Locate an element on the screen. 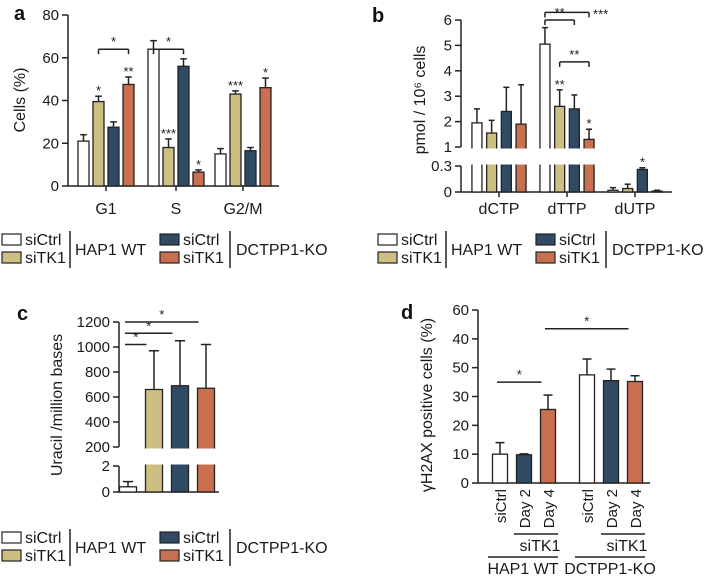 This screenshot has width=709, height=577. y-tick-label: 4 is located at coordinates (448, 71).